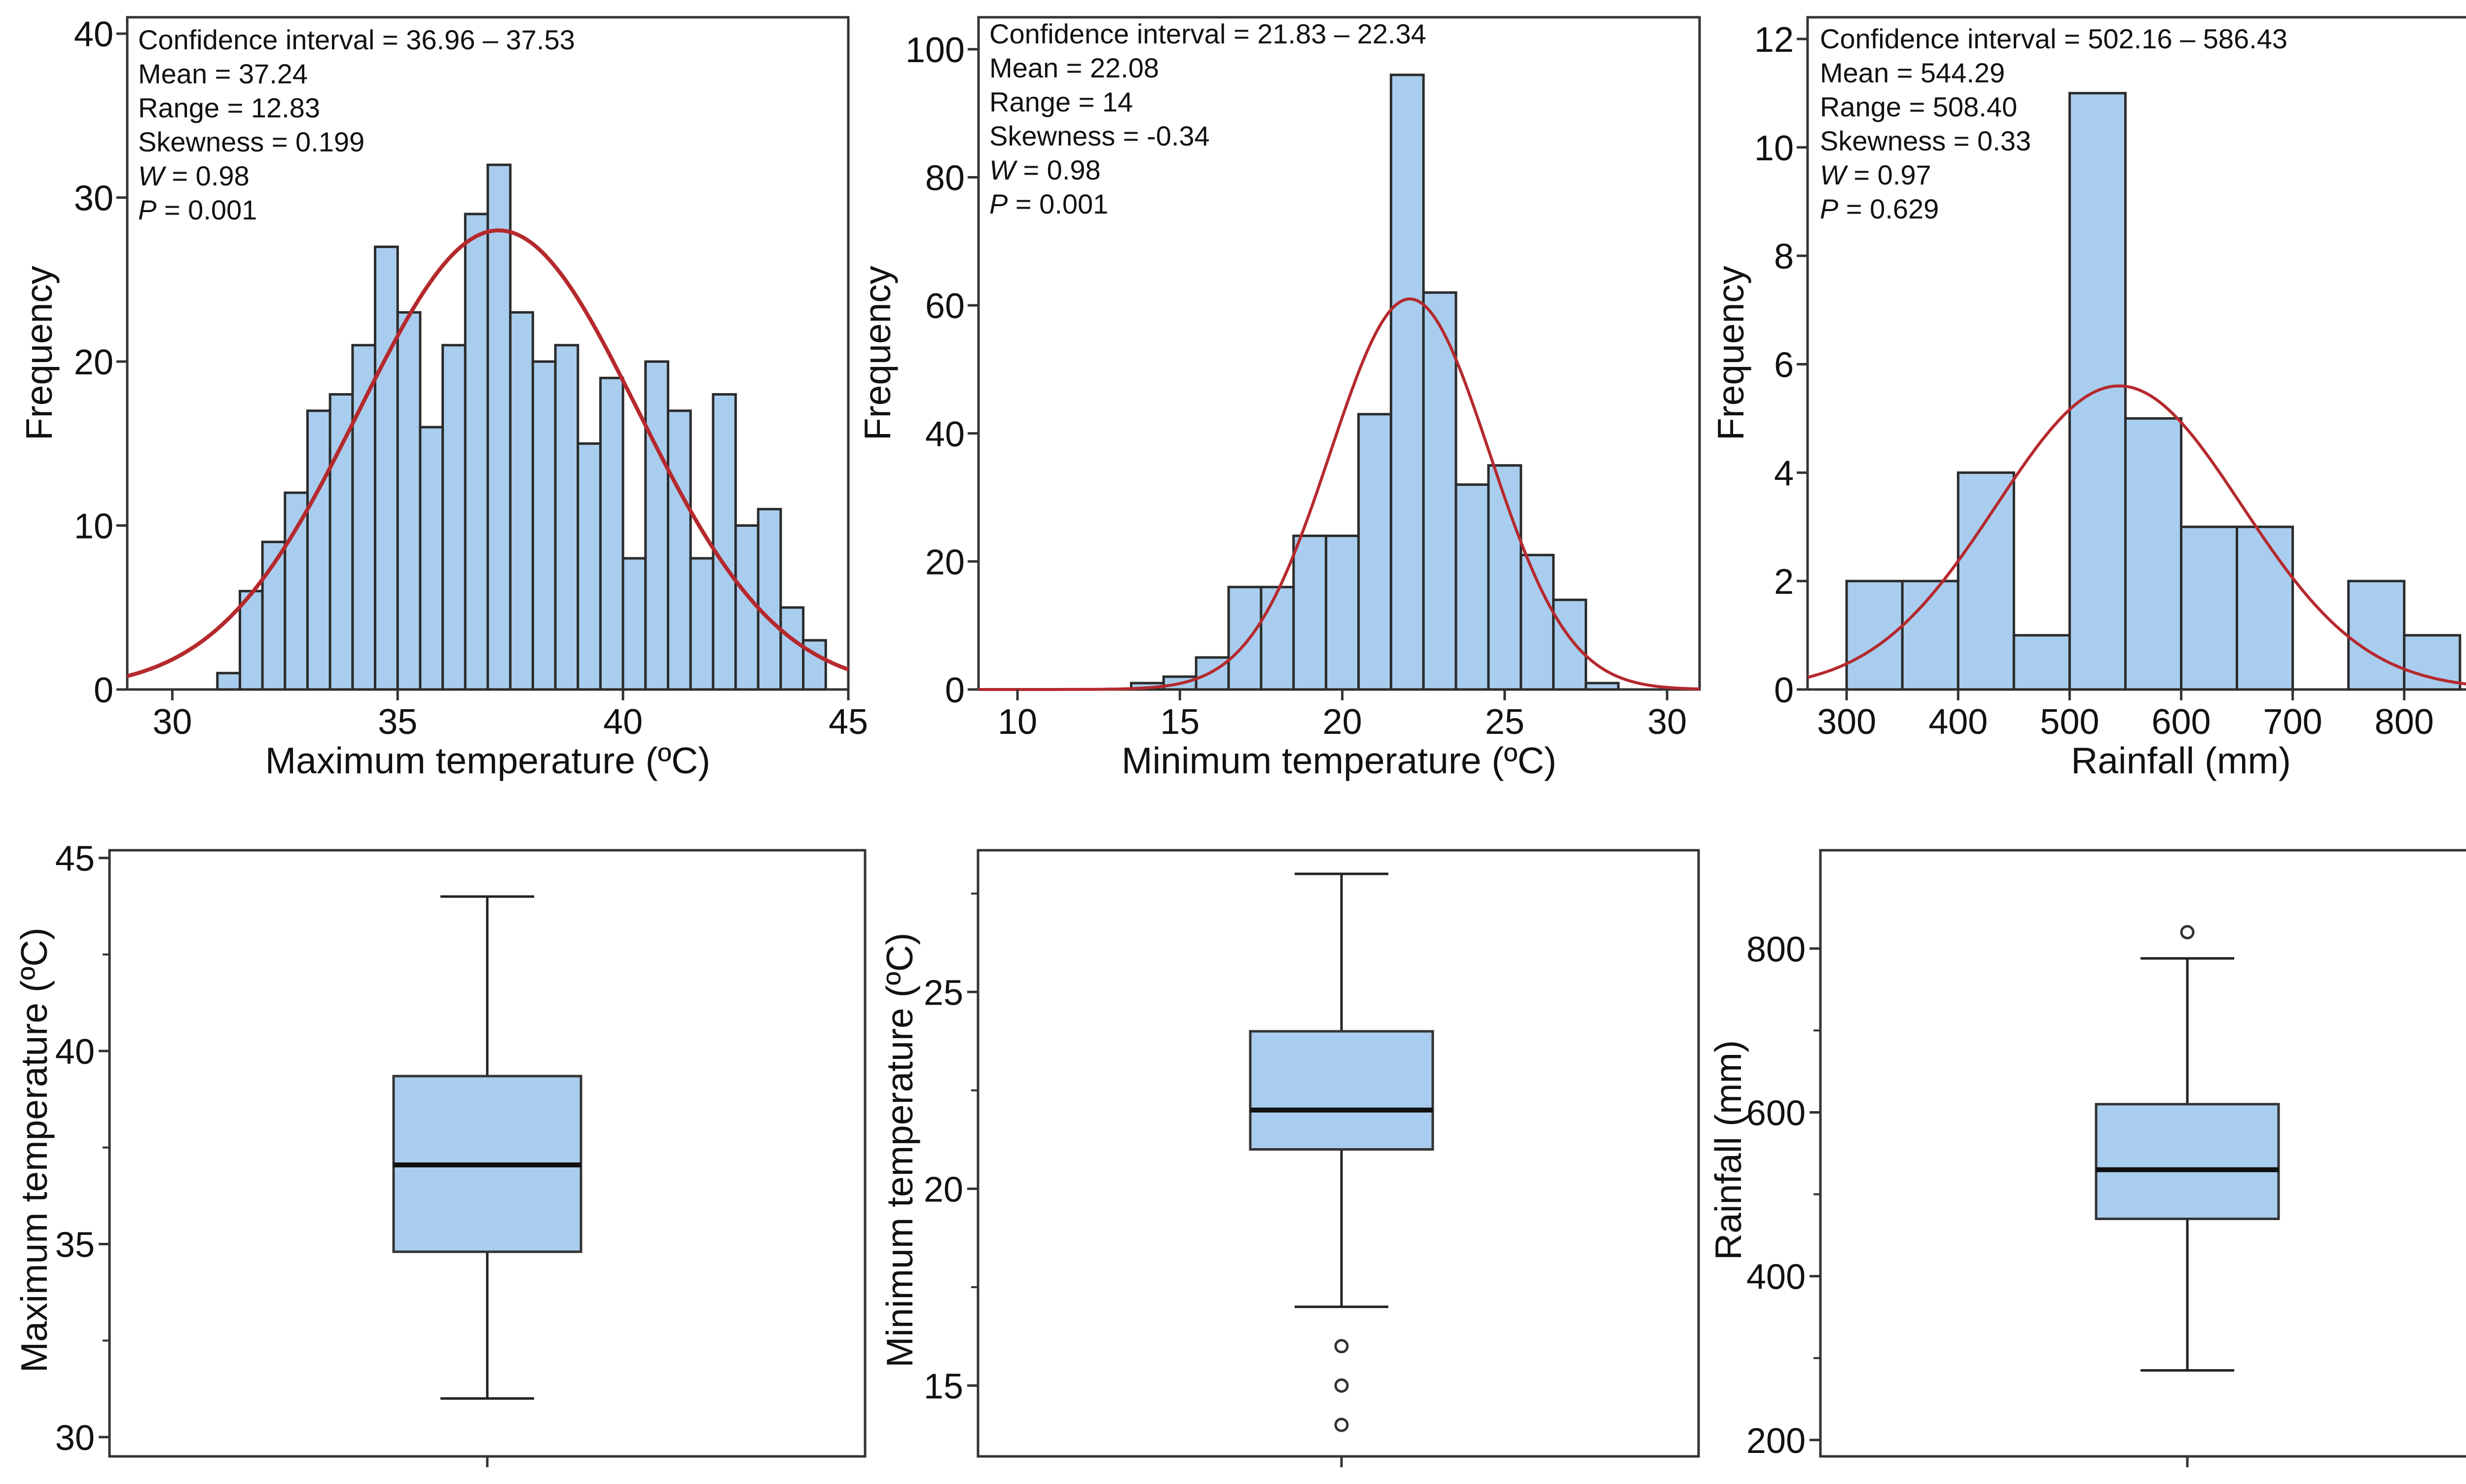 This screenshot has width=2466, height=1484. Describe the element at coordinates (1074, 67) in the screenshot. I see `stats-line: Mean = 22.08` at that location.